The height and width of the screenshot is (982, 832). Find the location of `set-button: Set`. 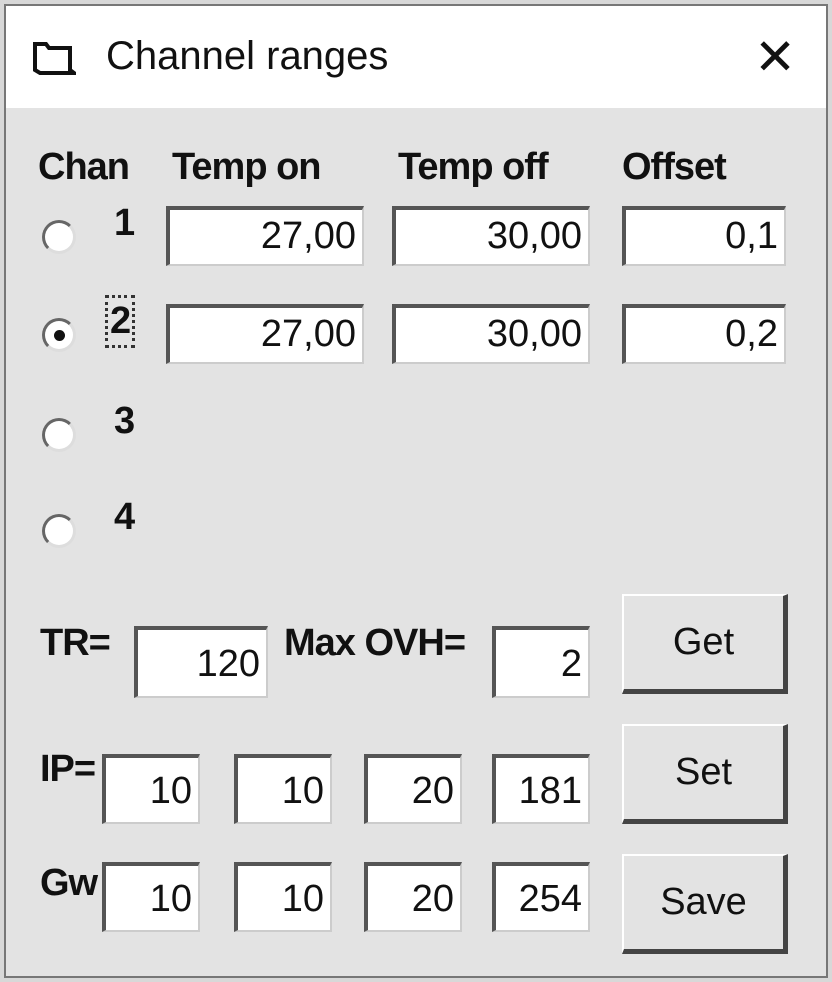

set-button: Set is located at coordinates (705, 774).